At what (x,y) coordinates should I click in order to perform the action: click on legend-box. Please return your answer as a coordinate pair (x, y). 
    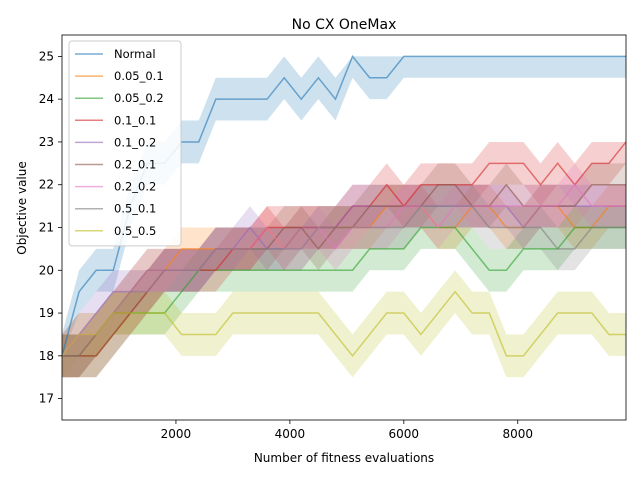
    Looking at the image, I should click on (125, 143).